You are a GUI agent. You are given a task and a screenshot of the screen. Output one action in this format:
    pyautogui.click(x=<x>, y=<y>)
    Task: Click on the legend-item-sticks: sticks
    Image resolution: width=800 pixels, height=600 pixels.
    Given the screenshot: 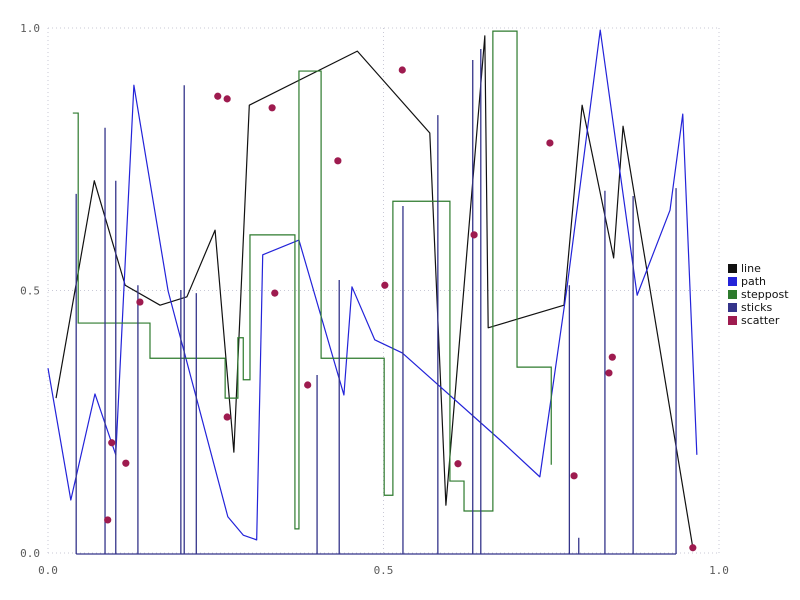 What is the action you would take?
    pyautogui.click(x=758, y=307)
    